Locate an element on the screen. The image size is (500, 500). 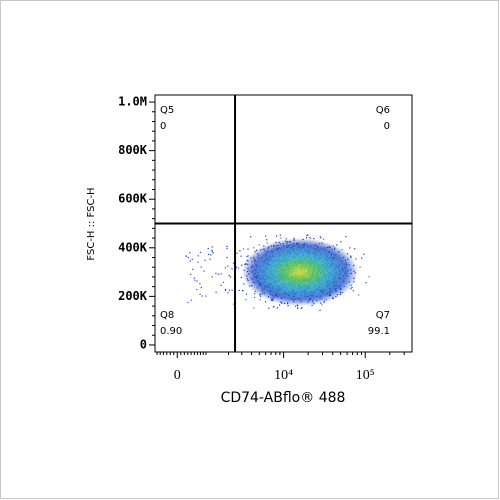
x-tick-label: 10⁴ is located at coordinates (283, 375).